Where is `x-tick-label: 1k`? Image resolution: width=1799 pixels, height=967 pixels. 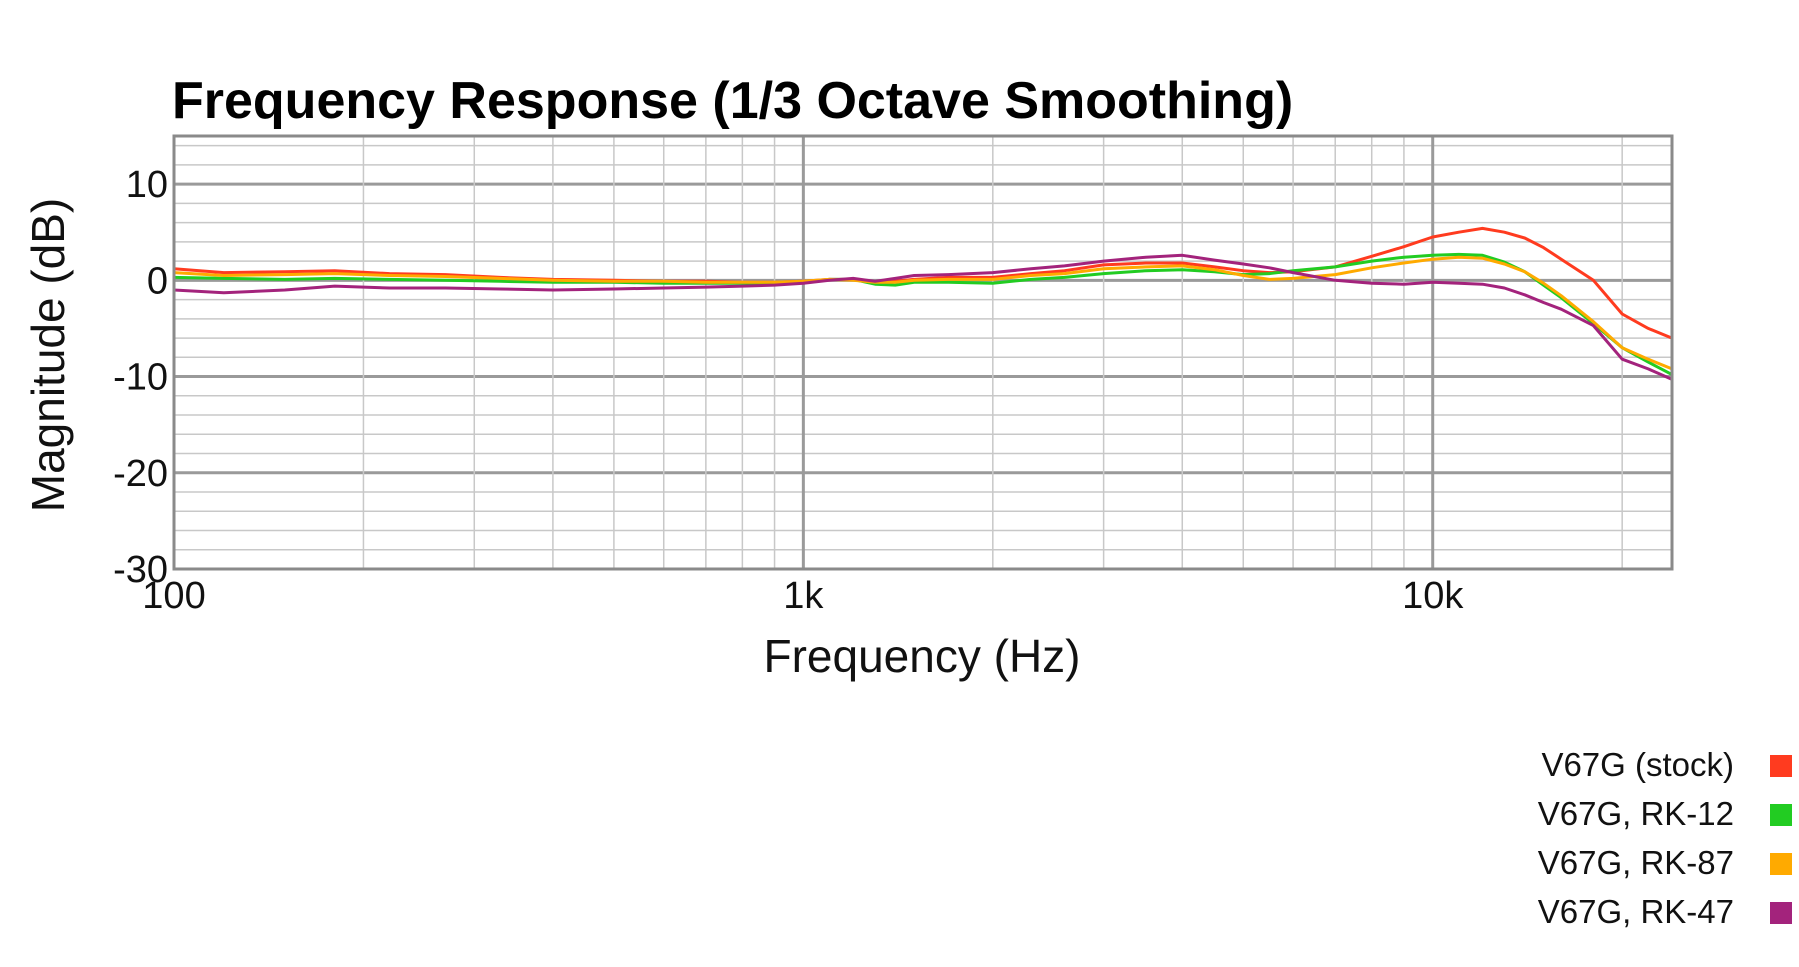
x-tick-label: 1k is located at coordinates (803, 596).